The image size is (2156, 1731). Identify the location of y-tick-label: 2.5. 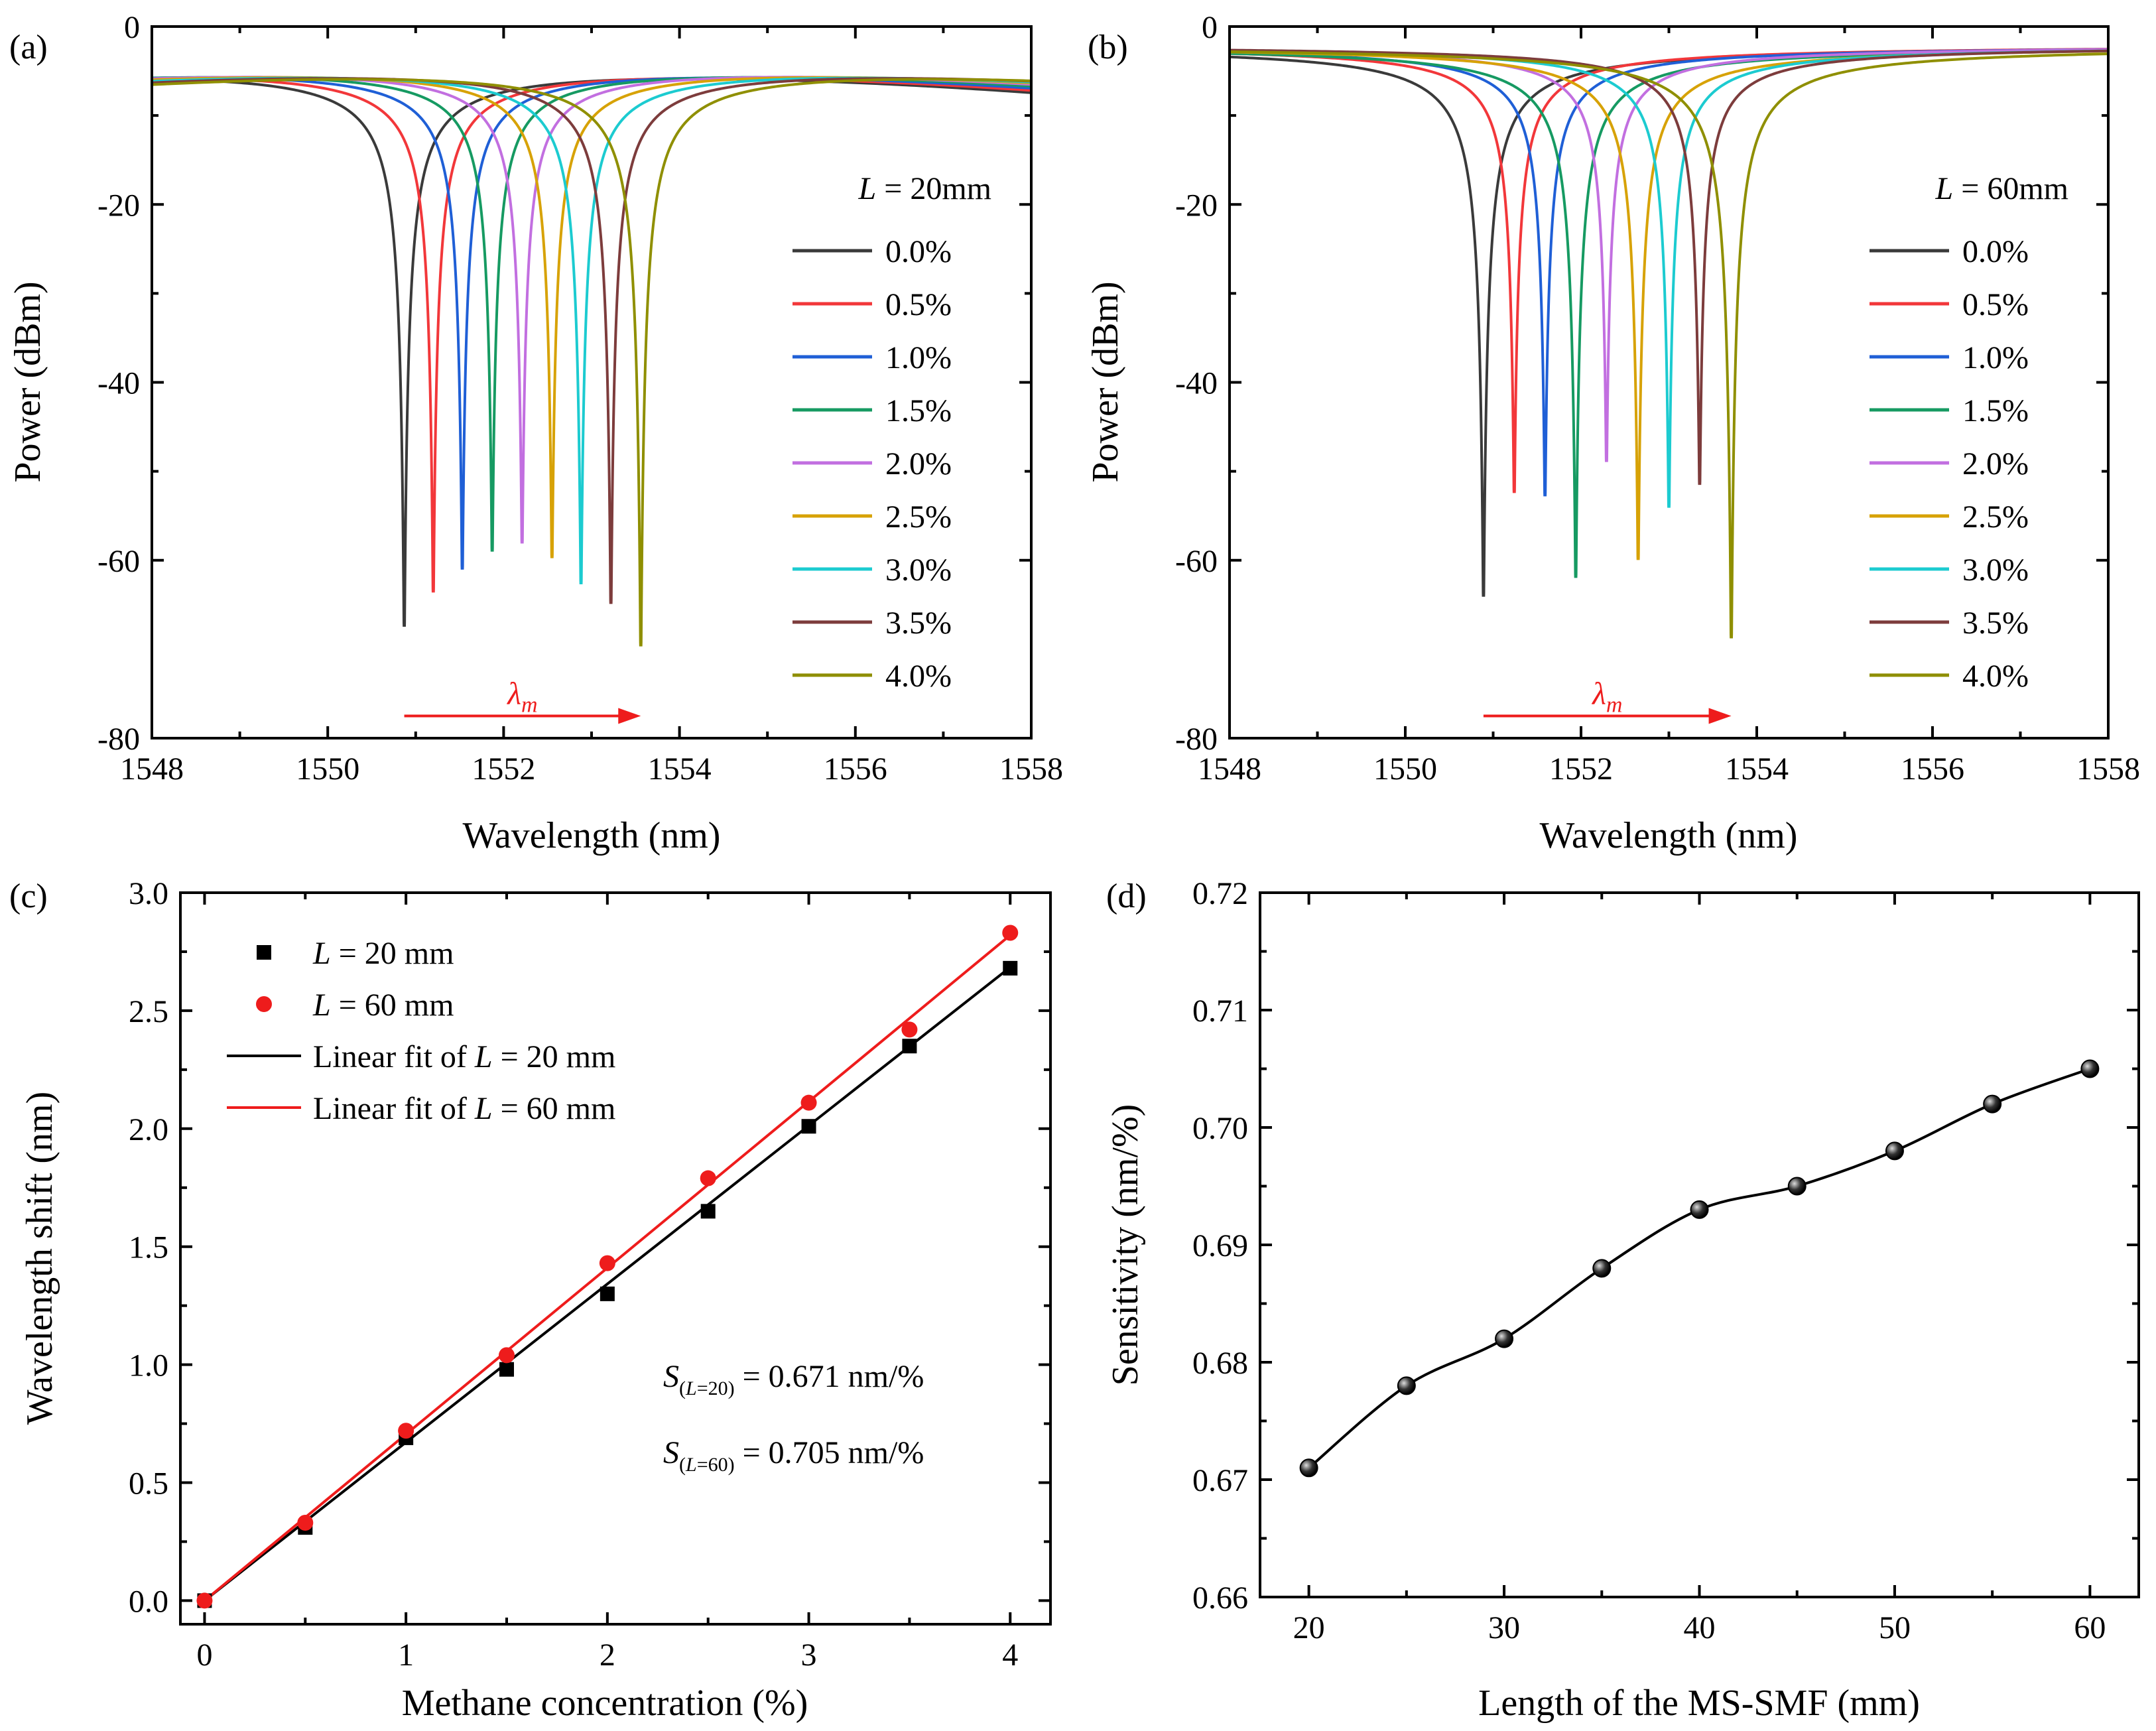
(148, 1011).